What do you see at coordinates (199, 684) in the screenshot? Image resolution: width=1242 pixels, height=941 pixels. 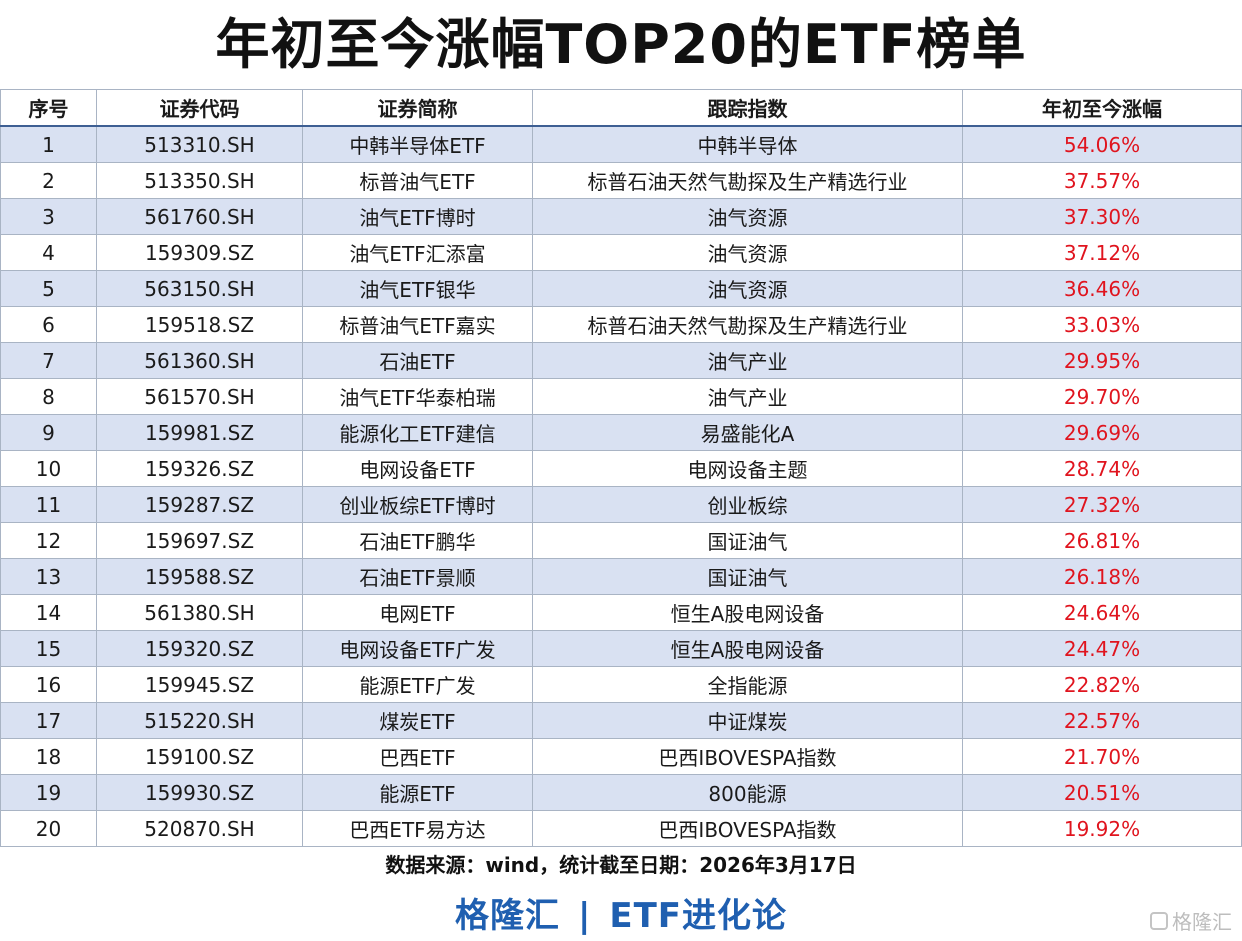 I see `code-cell: 159945.SZ` at bounding box center [199, 684].